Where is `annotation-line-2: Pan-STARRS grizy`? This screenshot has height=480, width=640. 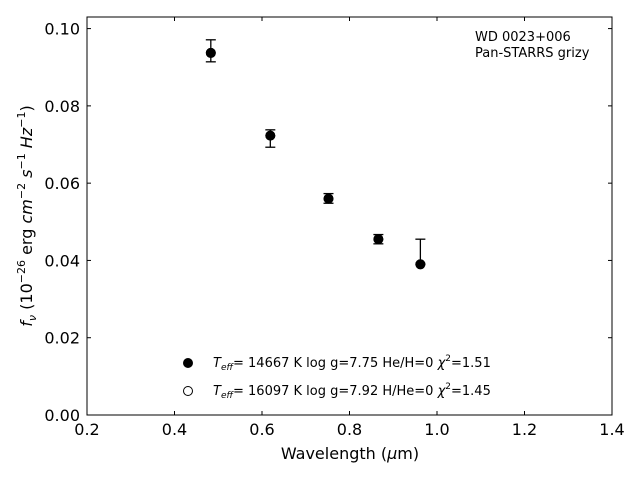 annotation-line-2: Pan-STARRS grizy is located at coordinates (532, 53).